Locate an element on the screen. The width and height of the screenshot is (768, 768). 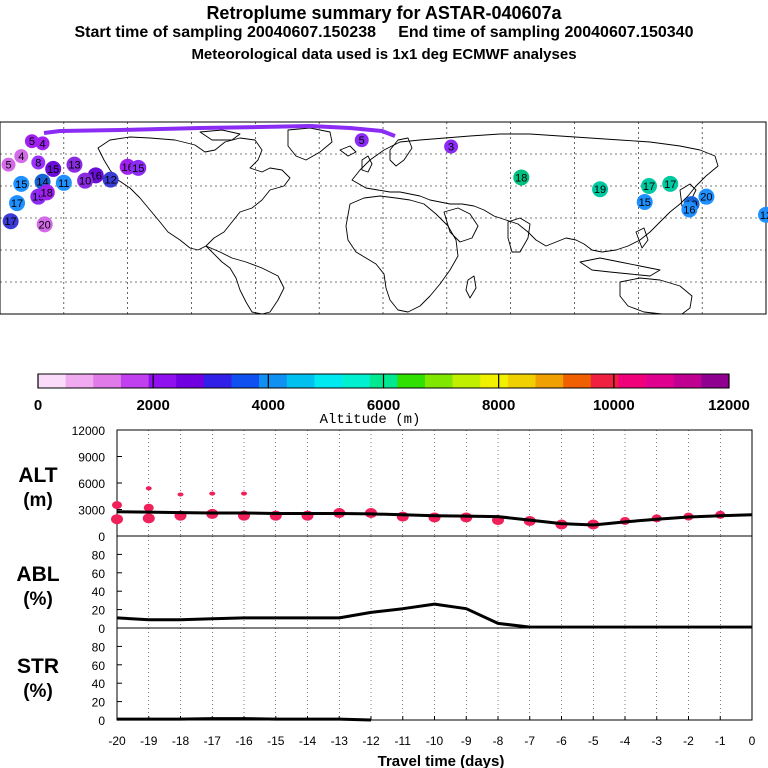
coast-iceland is located at coordinates (348, 151).